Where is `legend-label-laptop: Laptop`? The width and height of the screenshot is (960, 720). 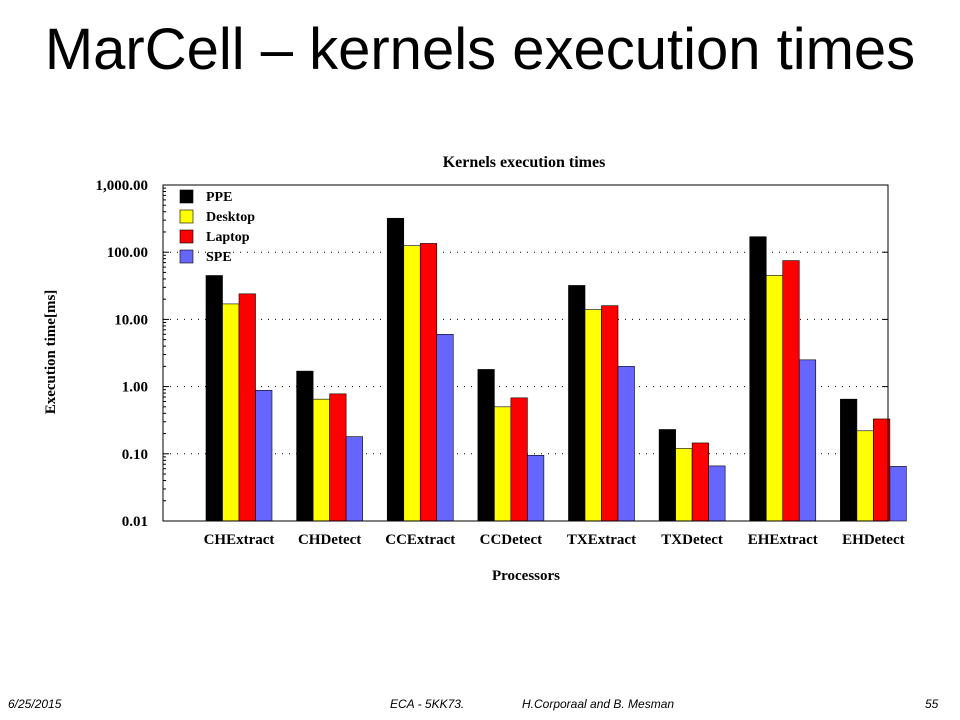
legend-label-laptop: Laptop is located at coordinates (228, 237).